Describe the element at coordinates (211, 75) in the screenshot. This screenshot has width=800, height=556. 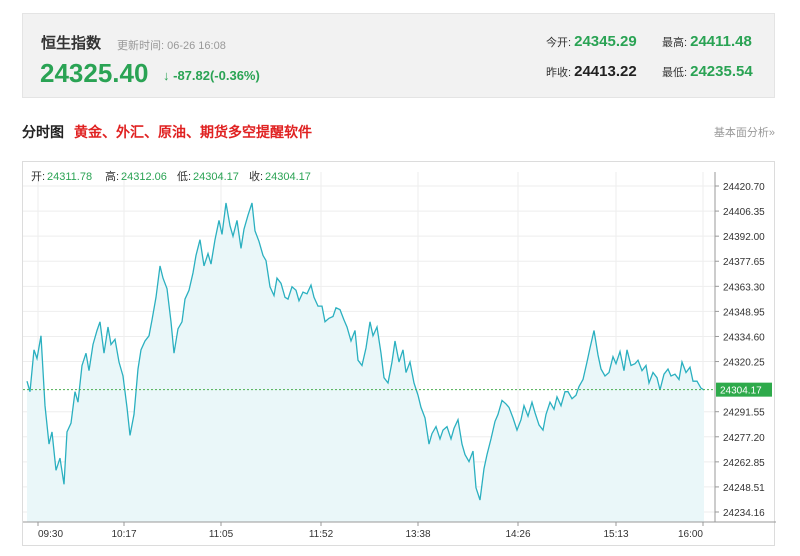
I see `price-change: ↓ -87.82(-0.36%)` at that location.